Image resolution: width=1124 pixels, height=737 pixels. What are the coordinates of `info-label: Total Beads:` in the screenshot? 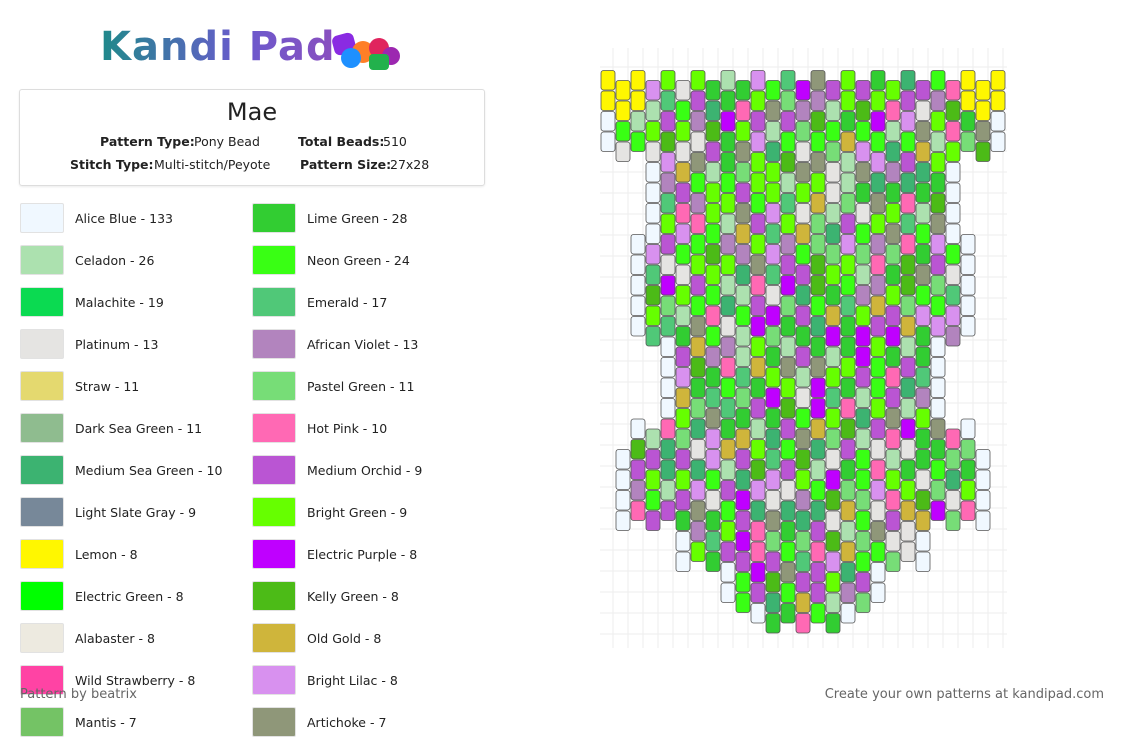 It's located at (341, 141).